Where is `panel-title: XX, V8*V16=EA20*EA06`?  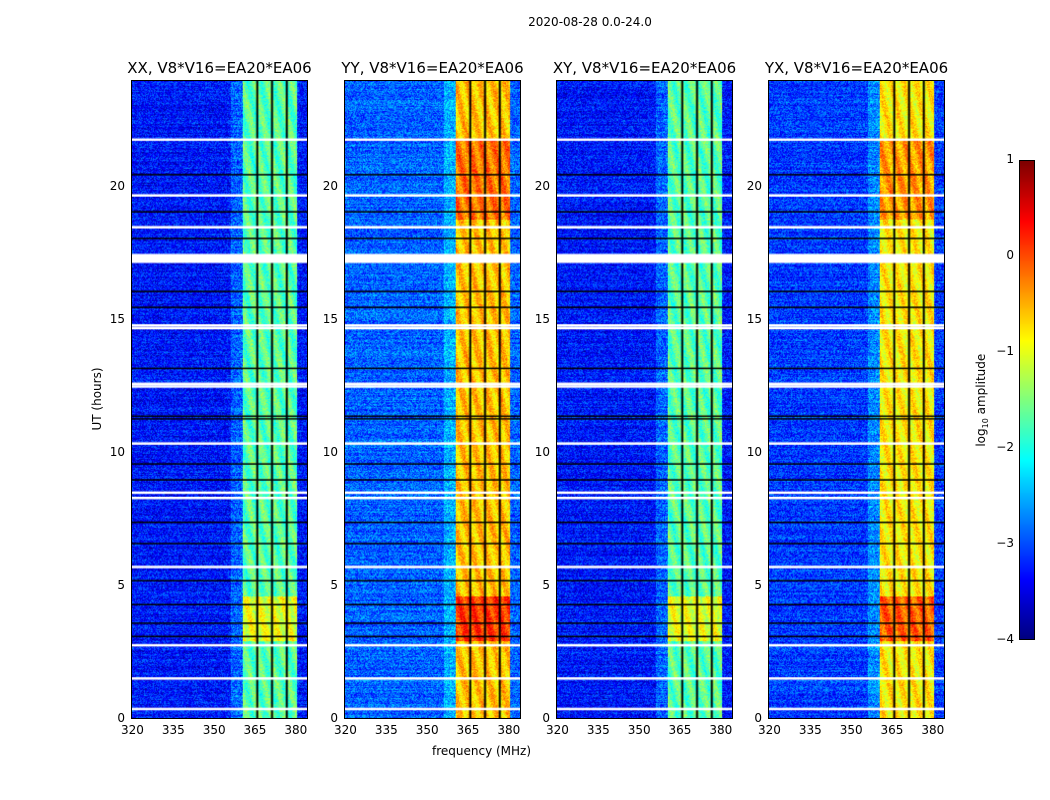 panel-title: XX, V8*V16=EA20*EA06 is located at coordinates (219, 68).